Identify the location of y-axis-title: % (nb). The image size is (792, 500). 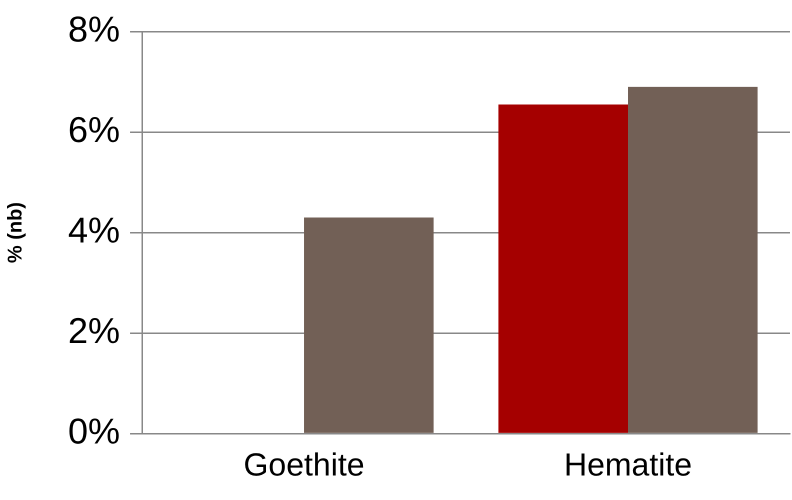
(15, 233).